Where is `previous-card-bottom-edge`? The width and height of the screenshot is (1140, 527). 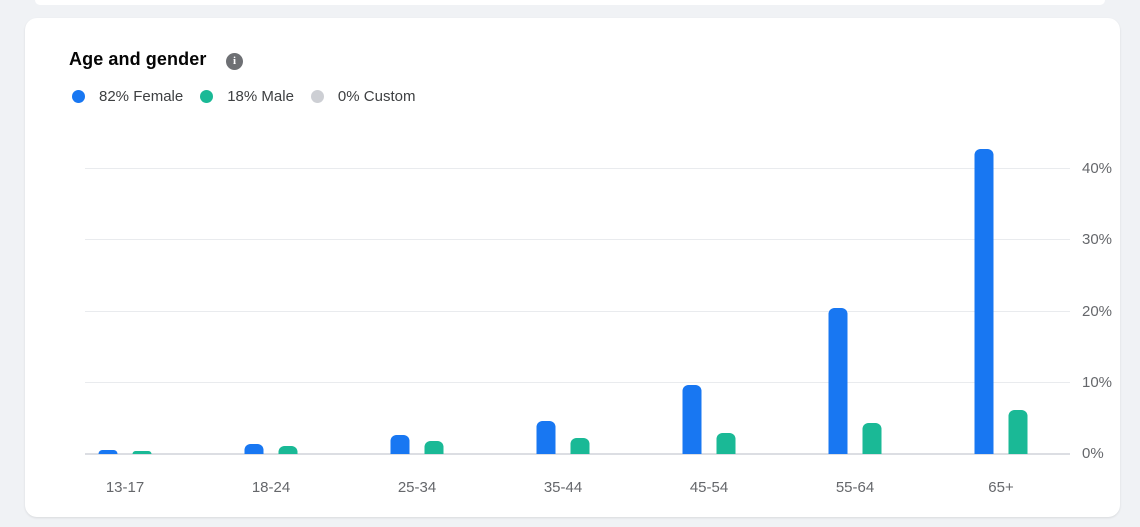 previous-card-bottom-edge is located at coordinates (570, 2).